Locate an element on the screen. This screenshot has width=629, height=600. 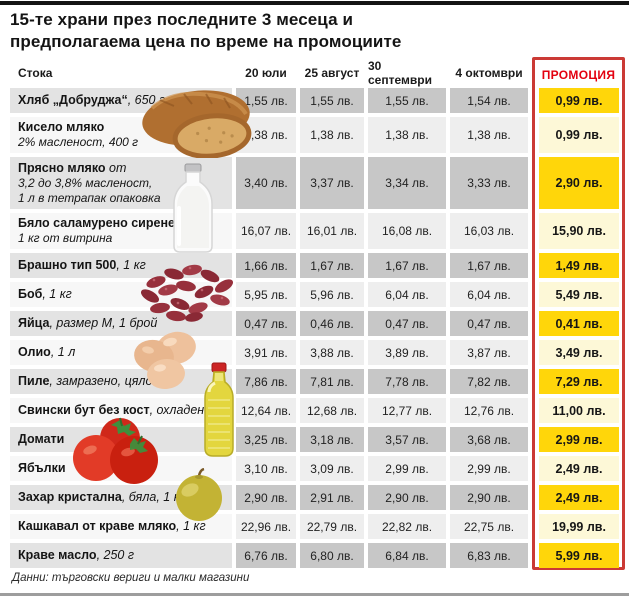
product-cell: Домати is located at coordinates (121, 439).